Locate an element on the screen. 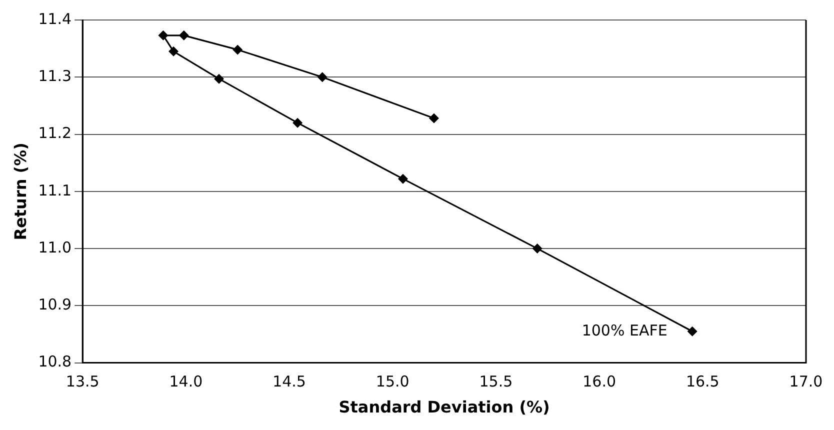 Image resolution: width=834 pixels, height=430 pixels. annotation: 100% EAFE is located at coordinates (625, 330).